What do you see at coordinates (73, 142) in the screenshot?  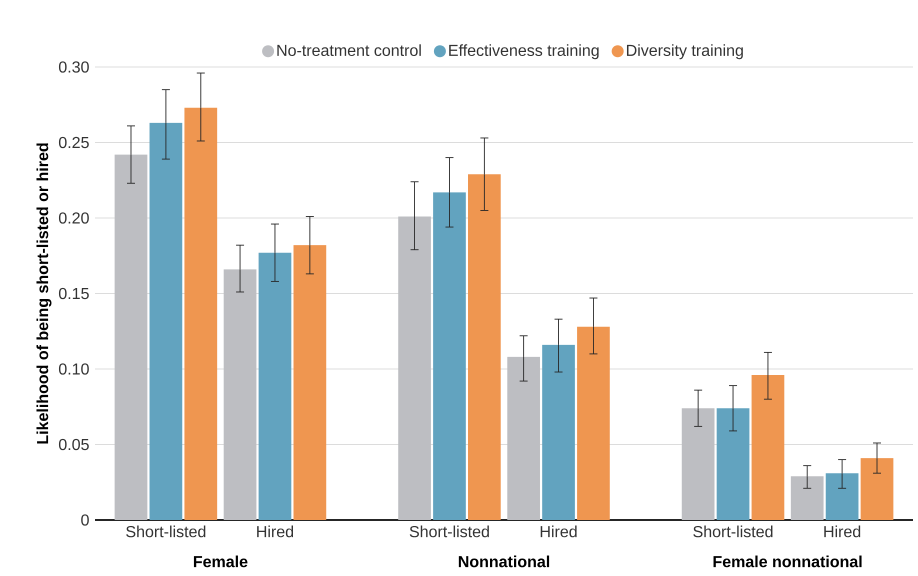 I see `y-tick-label: 0.25` at bounding box center [73, 142].